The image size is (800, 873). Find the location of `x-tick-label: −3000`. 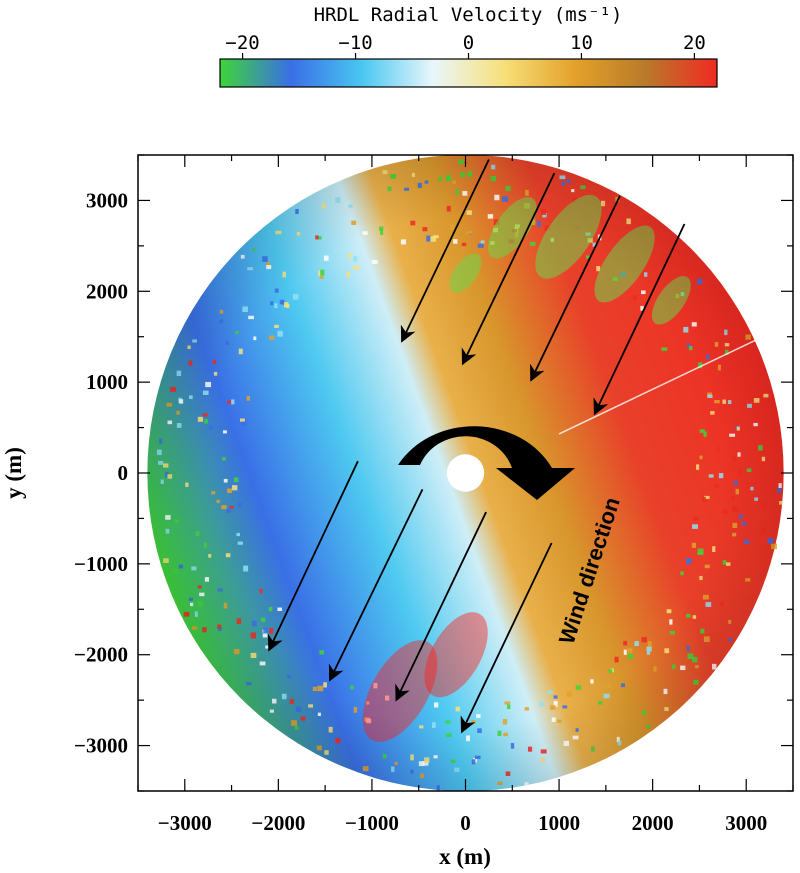

x-tick-label: −3000 is located at coordinates (185, 823).